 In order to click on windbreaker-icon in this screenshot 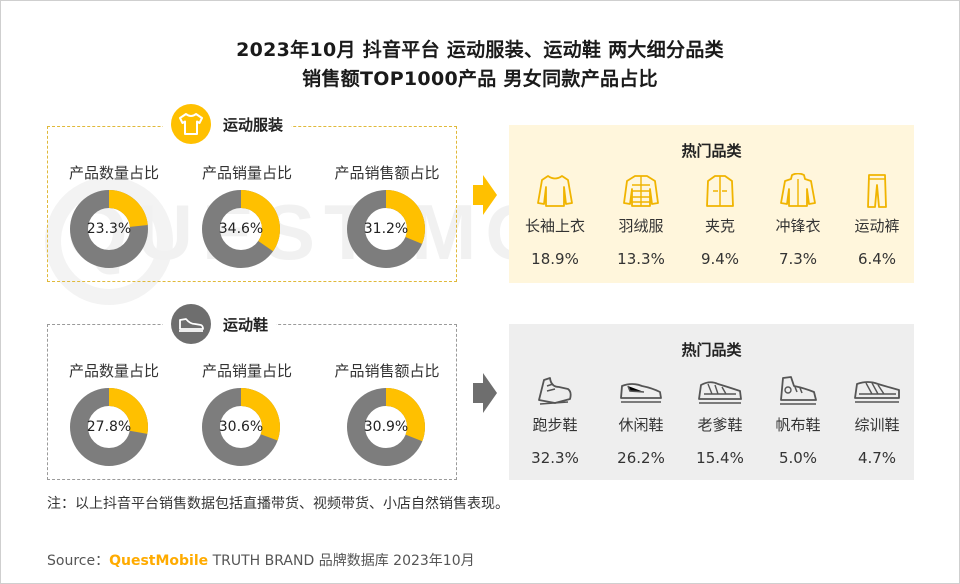, I will do `click(798, 190)`.